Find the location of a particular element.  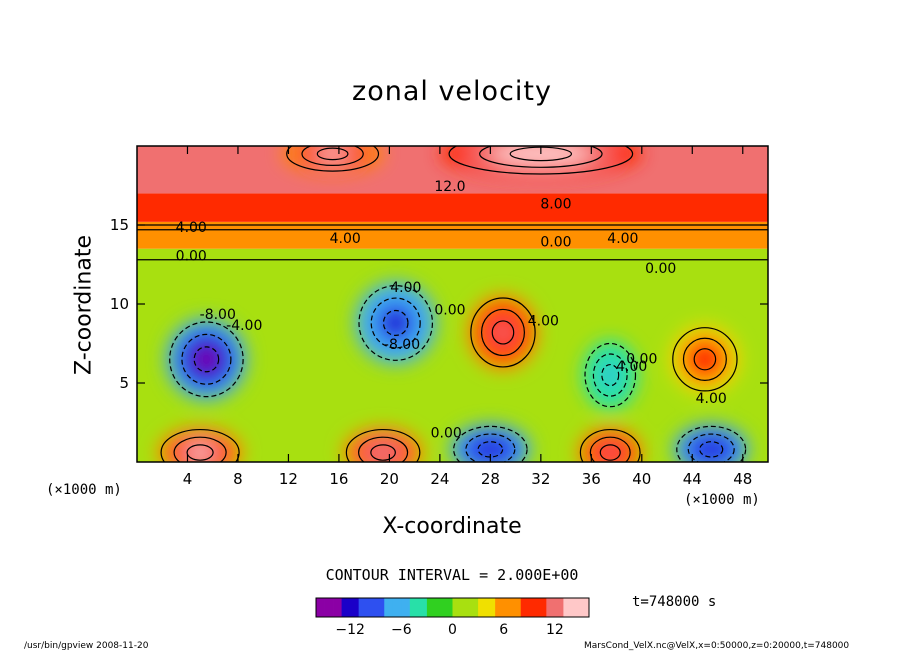

contour-label: -8.00 is located at coordinates (218, 315).